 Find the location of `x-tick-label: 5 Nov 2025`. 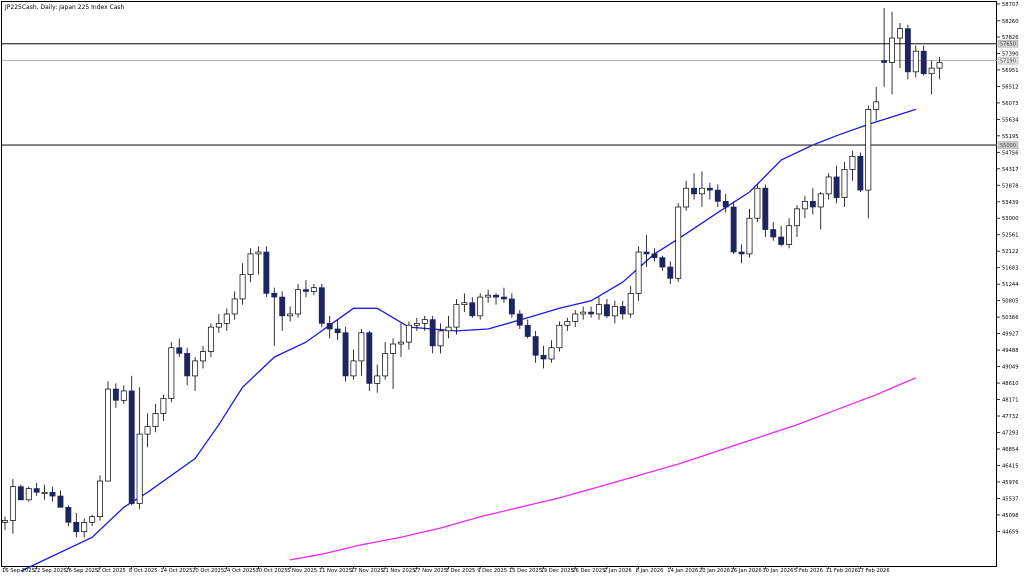

x-tick-label: 5 Nov 2025 is located at coordinates (302, 571).